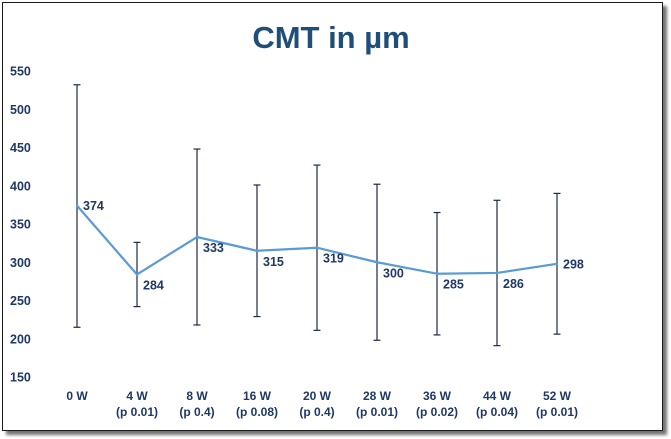 This screenshot has height=439, width=671. Describe the element at coordinates (316, 412) in the screenshot. I see `x-tick-label-4-sub: (p 0.4)` at that location.